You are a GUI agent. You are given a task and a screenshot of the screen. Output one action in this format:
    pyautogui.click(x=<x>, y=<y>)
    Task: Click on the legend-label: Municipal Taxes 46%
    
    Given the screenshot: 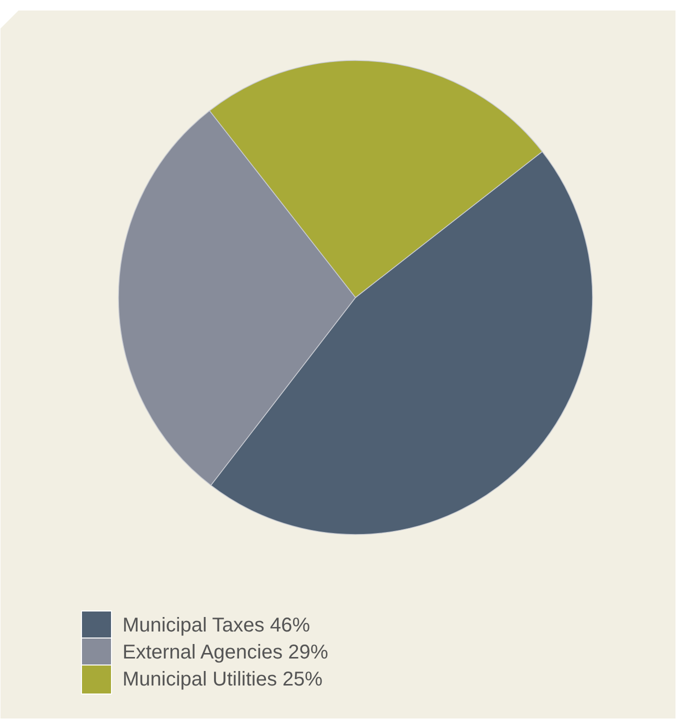 What is the action you would take?
    pyautogui.click(x=216, y=625)
    